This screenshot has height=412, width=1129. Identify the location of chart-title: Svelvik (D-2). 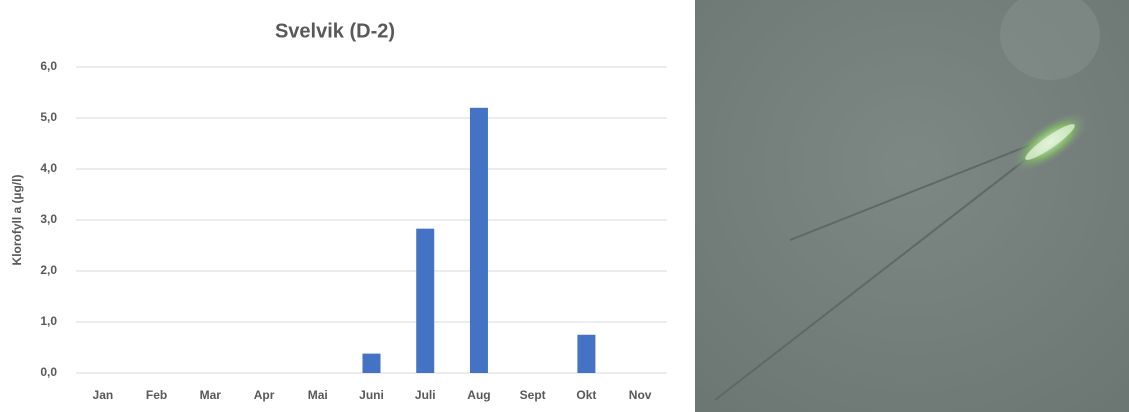
(335, 31).